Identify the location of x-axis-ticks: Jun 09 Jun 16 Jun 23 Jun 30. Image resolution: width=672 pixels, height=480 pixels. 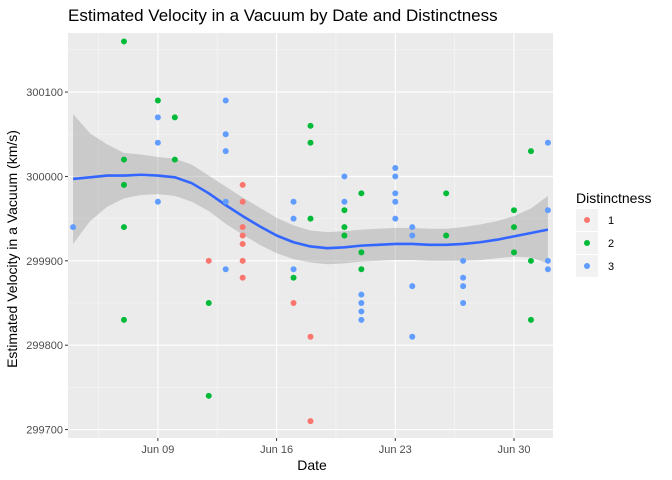
(336, 447).